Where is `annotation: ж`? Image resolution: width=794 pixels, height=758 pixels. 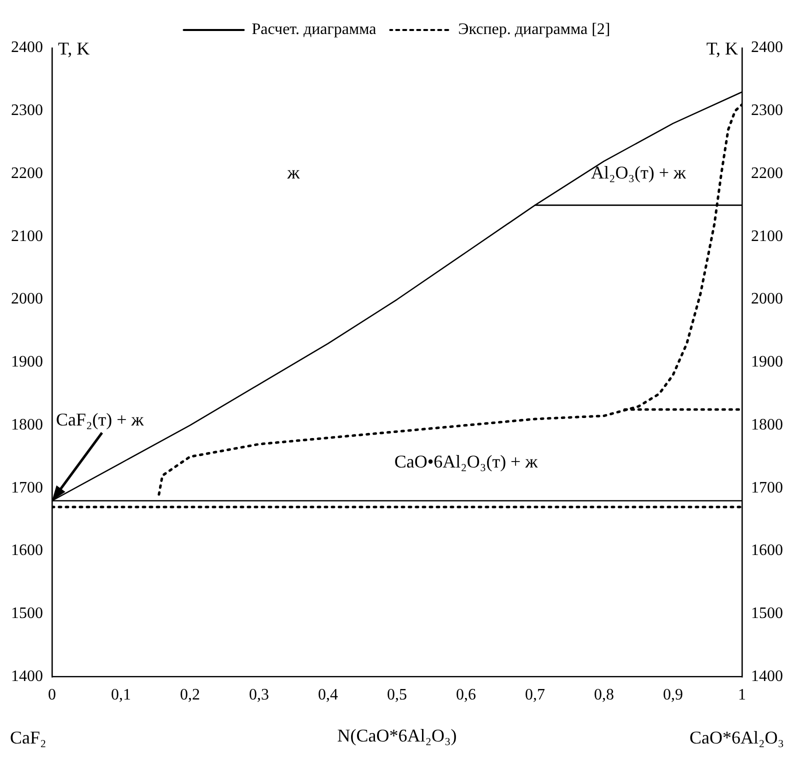
annotation: ж is located at coordinates (293, 172).